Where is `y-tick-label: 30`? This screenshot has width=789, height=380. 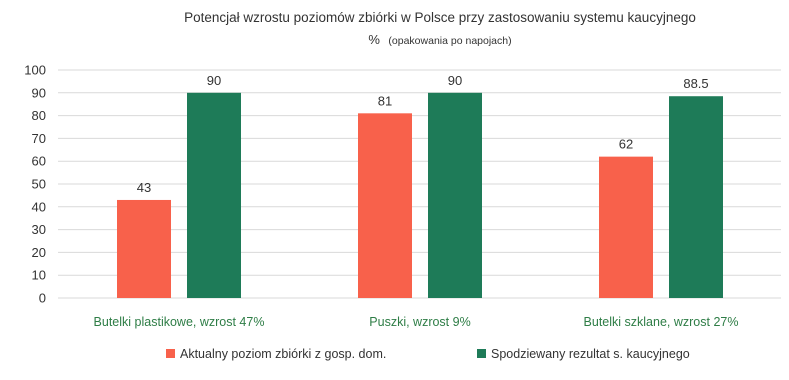
y-tick-label: 30 is located at coordinates (39, 229).